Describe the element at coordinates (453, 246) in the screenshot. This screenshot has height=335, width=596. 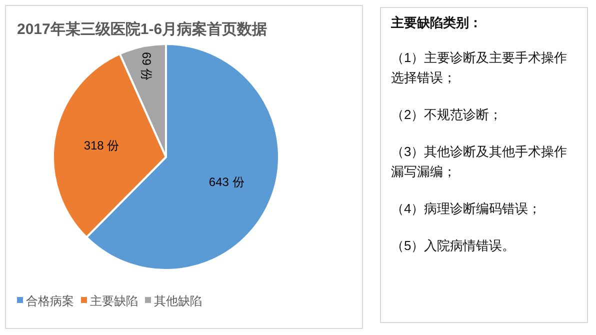
I see `text: （5）入院病情错误。` at that location.